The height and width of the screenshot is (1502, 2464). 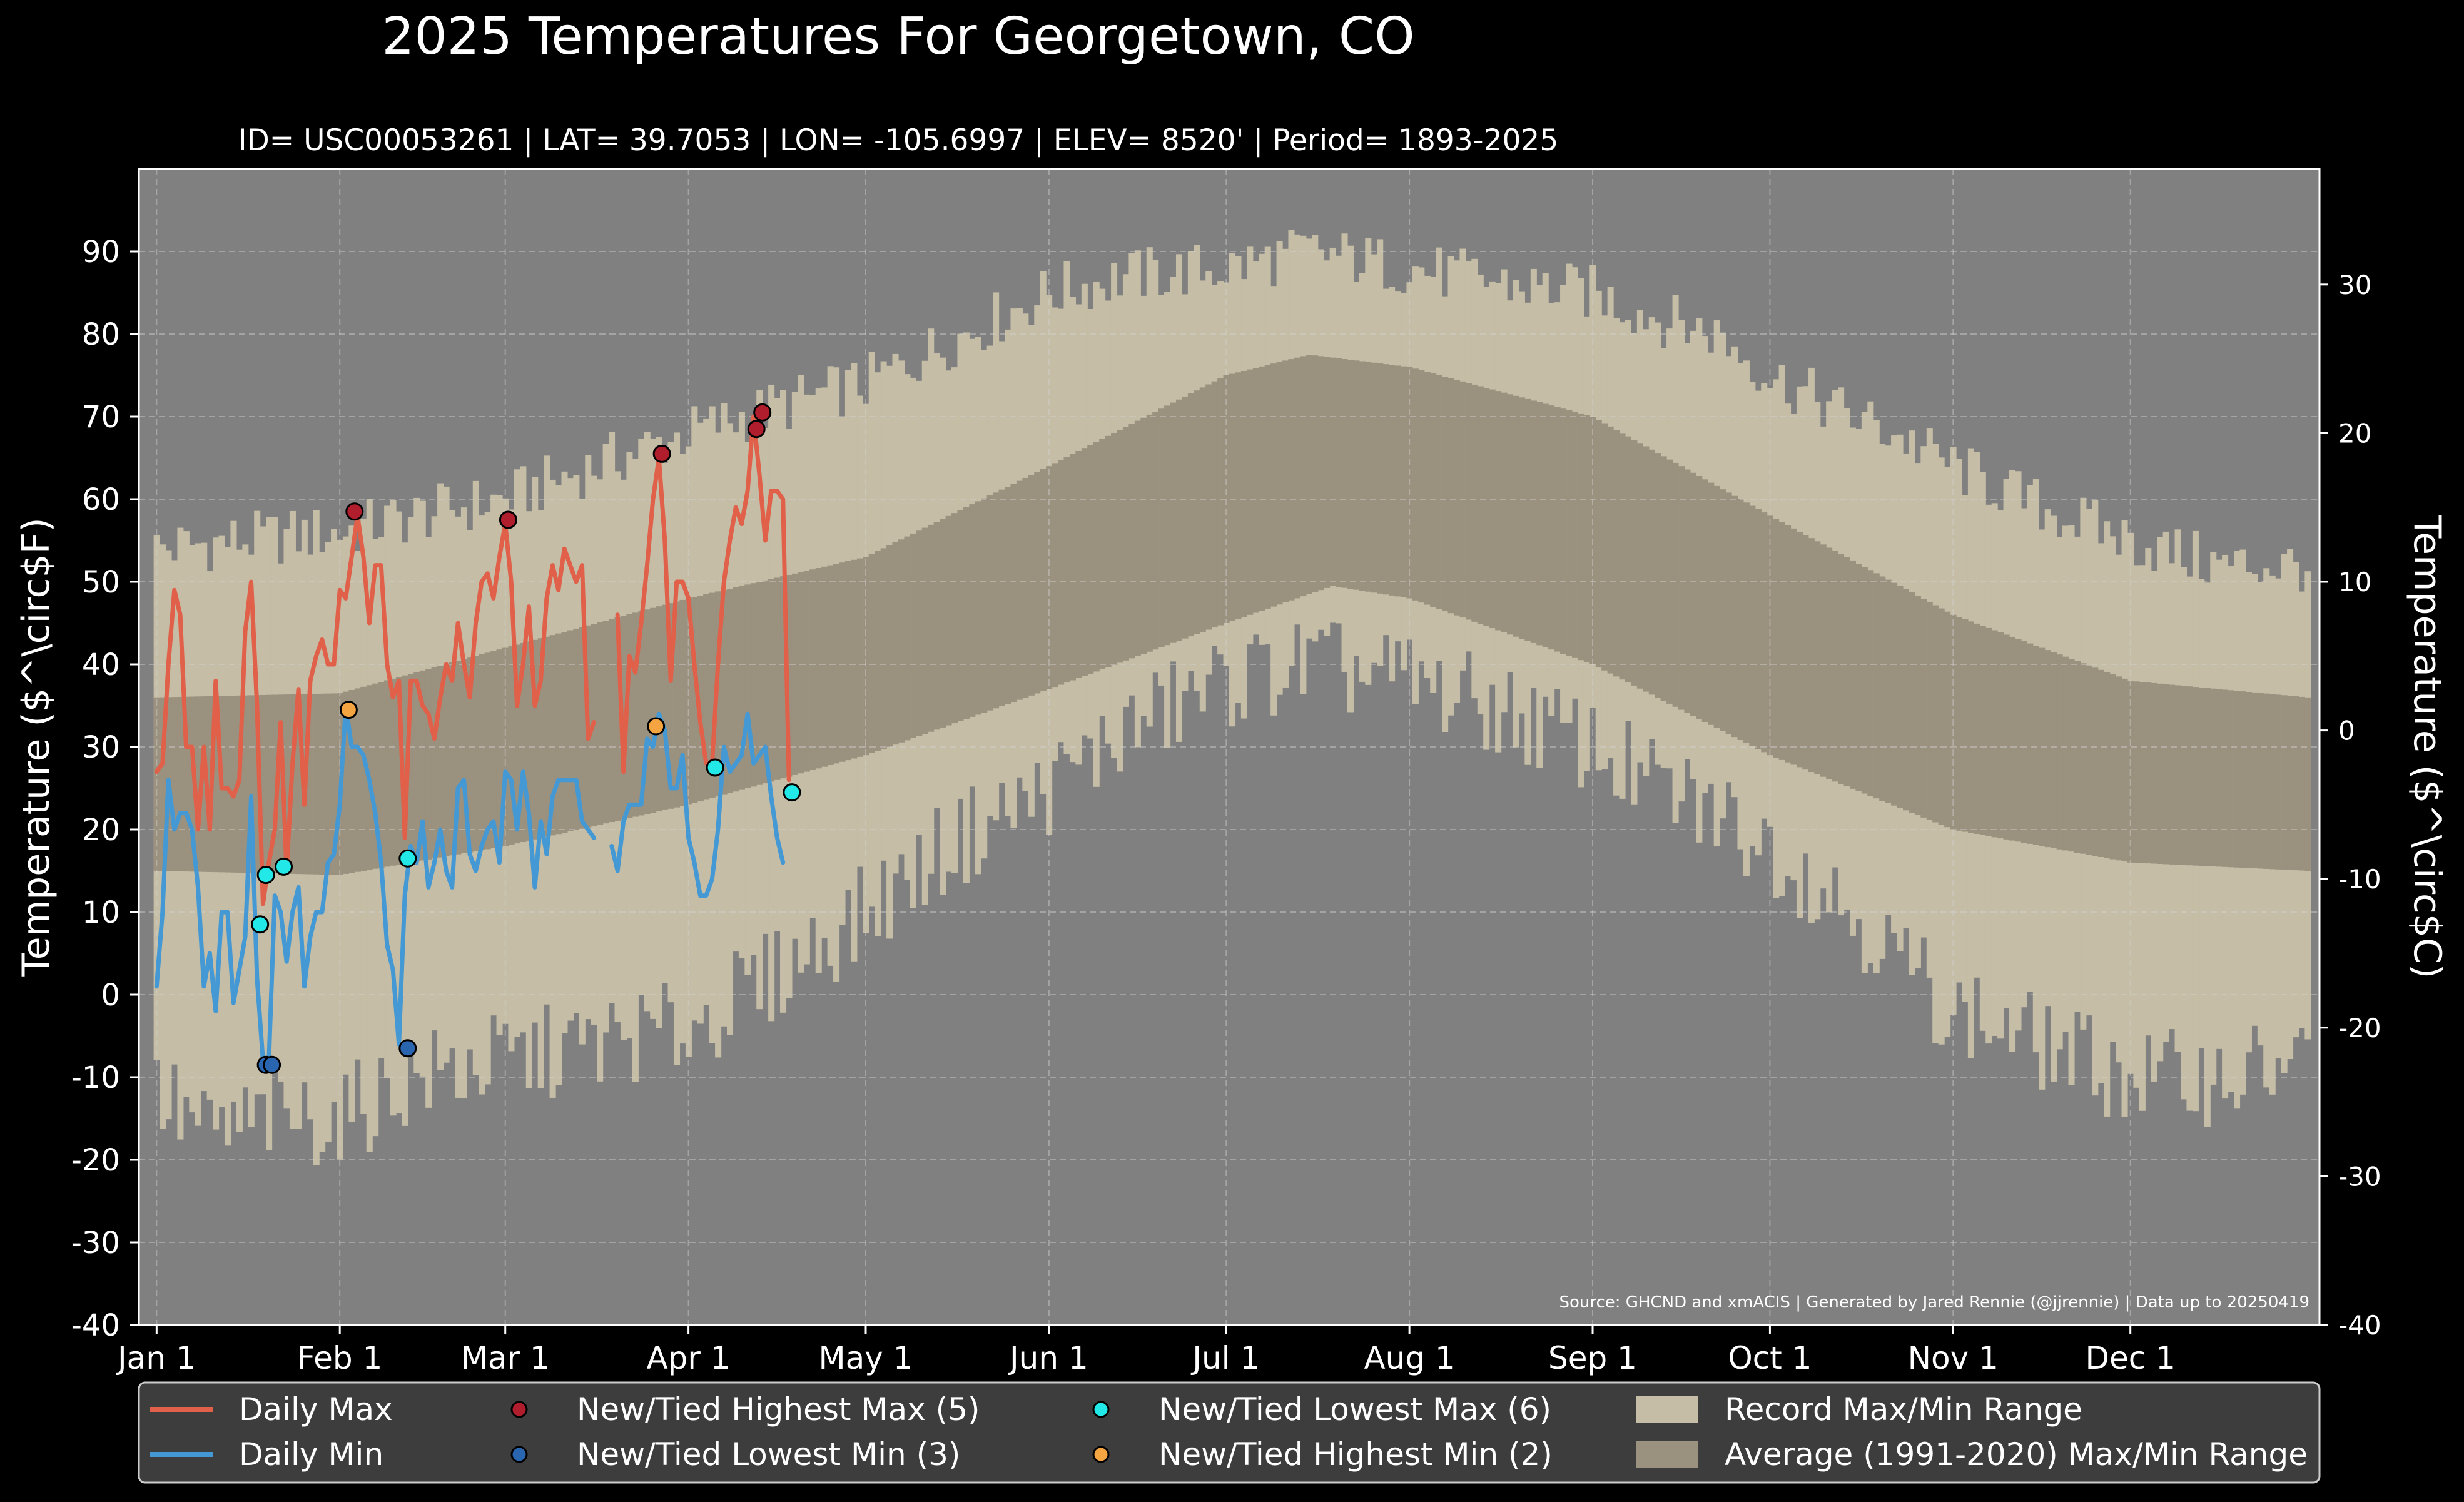 I want to click on legend-record-band-swatch, so click(x=1667, y=1409).